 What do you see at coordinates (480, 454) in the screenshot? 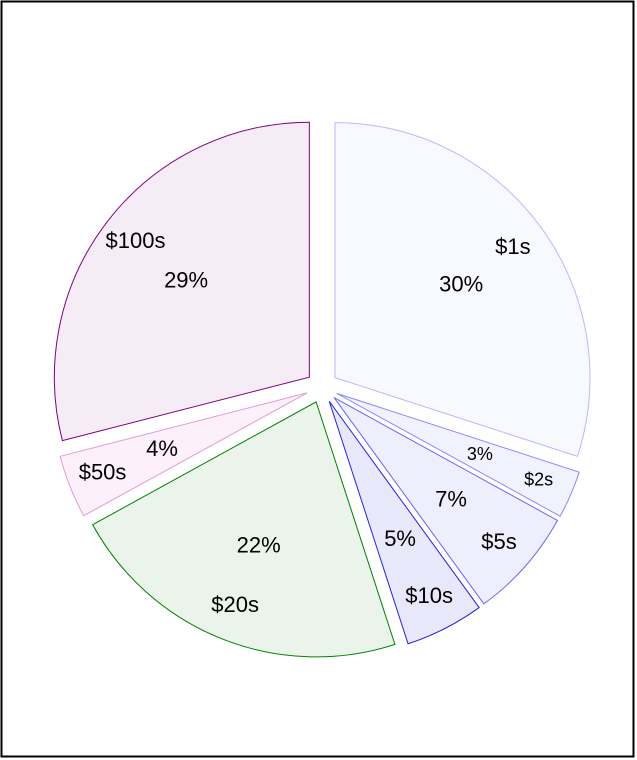
I see `slice-value-label: 3%` at bounding box center [480, 454].